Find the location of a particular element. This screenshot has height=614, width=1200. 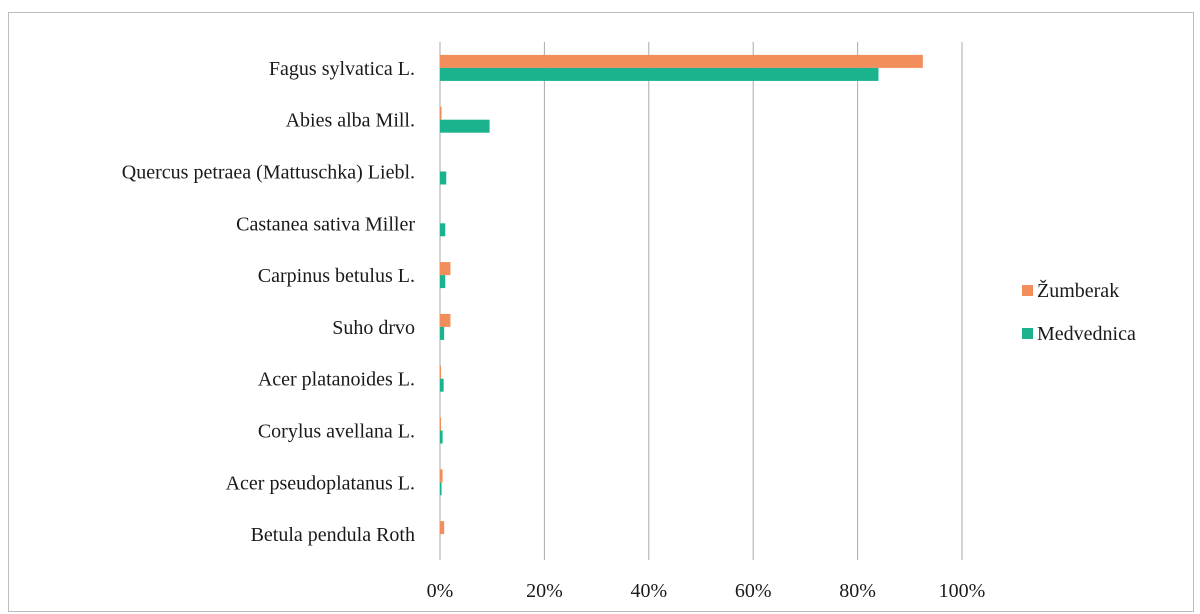

category-label: Corylus avellana L. is located at coordinates (336, 432).